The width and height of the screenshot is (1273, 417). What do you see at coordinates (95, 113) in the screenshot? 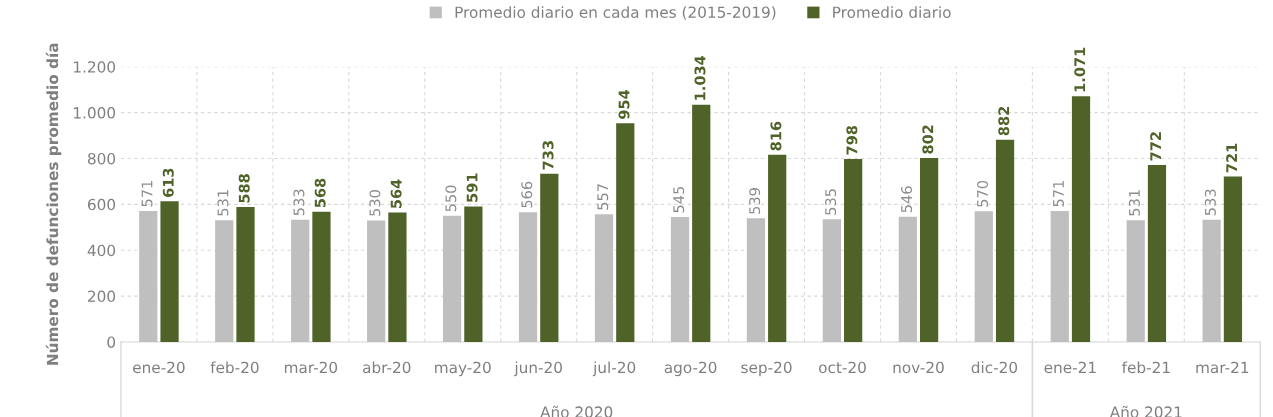
I see `y-tick-label: 1.000` at bounding box center [95, 113].